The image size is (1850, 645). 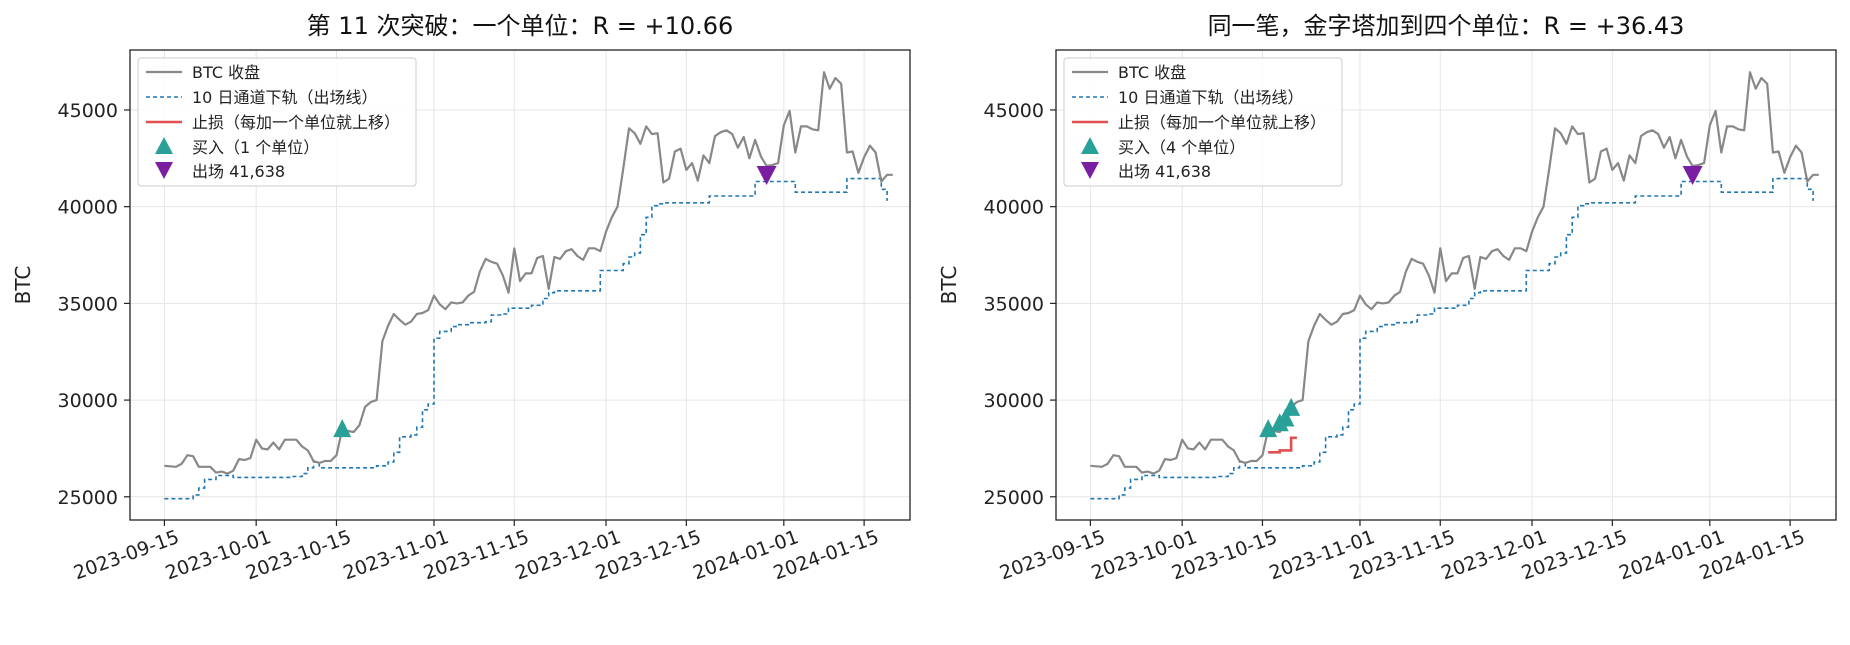 I want to click on legend-entry-buy: 买入（1 个单位）, so click(x=255, y=147).